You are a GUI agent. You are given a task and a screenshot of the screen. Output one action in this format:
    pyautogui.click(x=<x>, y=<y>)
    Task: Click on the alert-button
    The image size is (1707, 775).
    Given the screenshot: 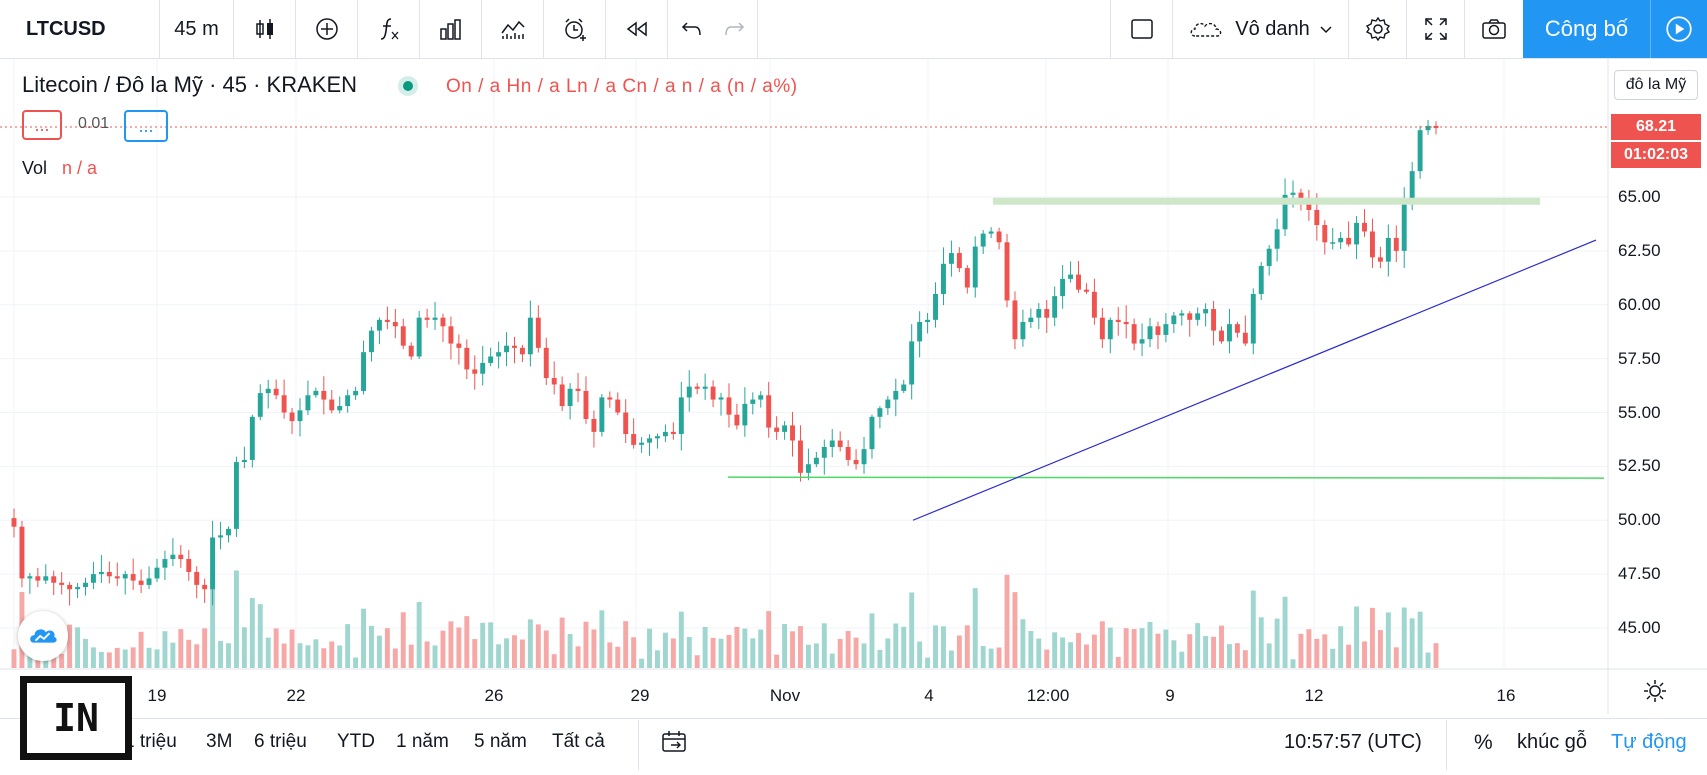 What is the action you would take?
    pyautogui.click(x=575, y=29)
    